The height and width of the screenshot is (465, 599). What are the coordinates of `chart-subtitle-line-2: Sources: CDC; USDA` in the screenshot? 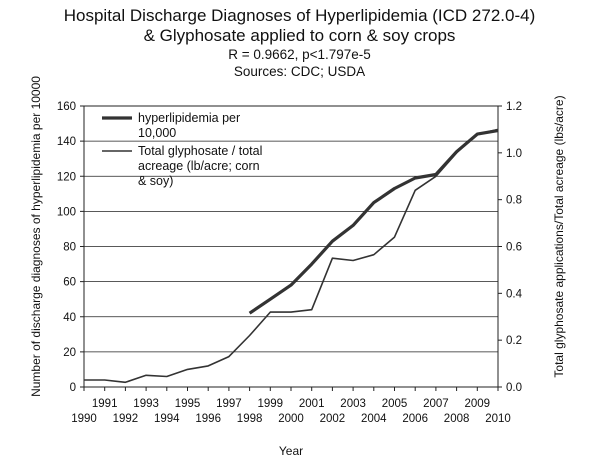 It's located at (299, 71).